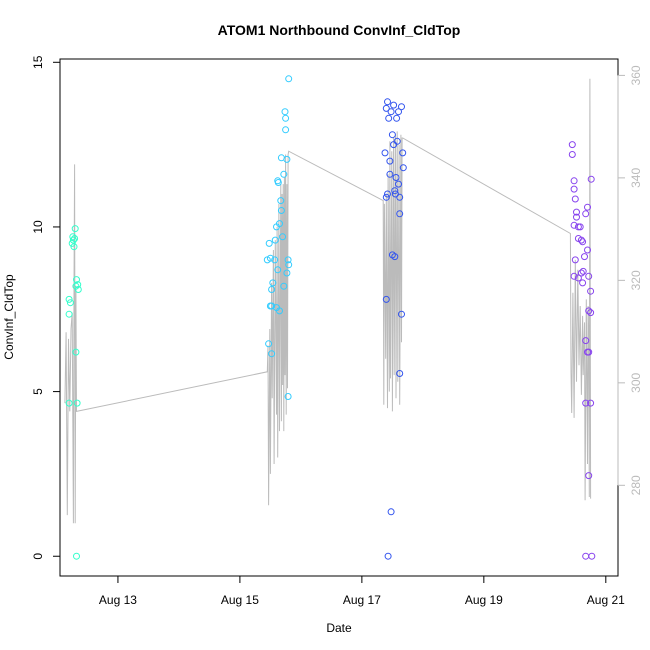 The image size is (650, 650). I want to click on x-tick-label: Aug 13, so click(118, 600).